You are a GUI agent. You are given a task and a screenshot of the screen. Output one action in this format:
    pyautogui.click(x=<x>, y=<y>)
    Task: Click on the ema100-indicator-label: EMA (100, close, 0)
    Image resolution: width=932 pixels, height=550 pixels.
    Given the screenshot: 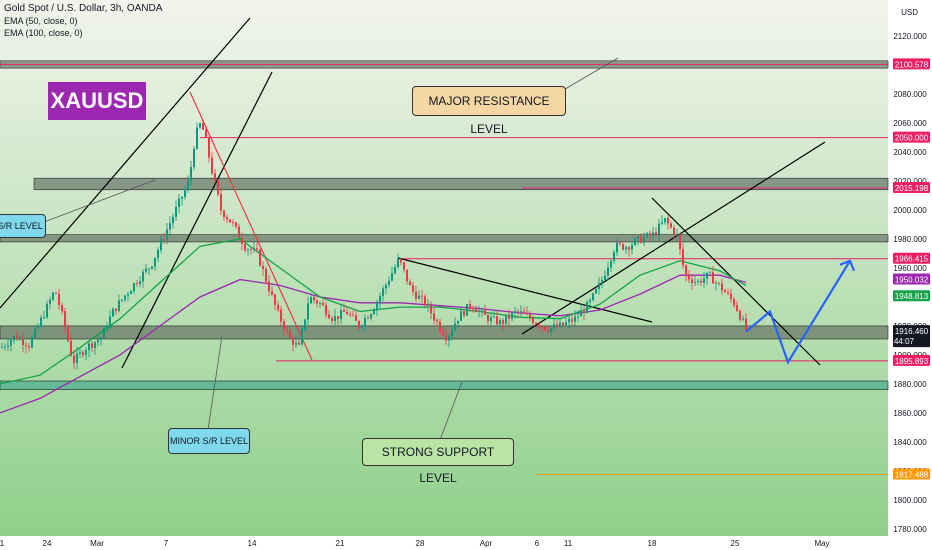 What is the action you would take?
    pyautogui.click(x=43, y=33)
    